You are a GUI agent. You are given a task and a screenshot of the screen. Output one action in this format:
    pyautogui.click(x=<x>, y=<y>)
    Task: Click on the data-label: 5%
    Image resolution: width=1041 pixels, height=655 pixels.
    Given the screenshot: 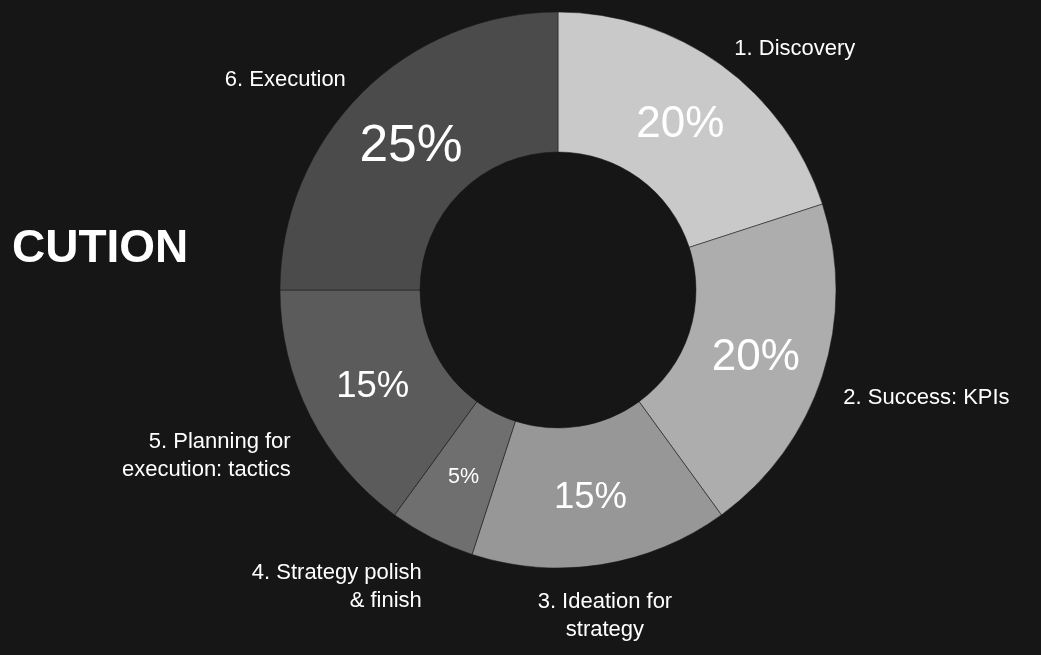 What is the action you would take?
    pyautogui.click(x=464, y=475)
    